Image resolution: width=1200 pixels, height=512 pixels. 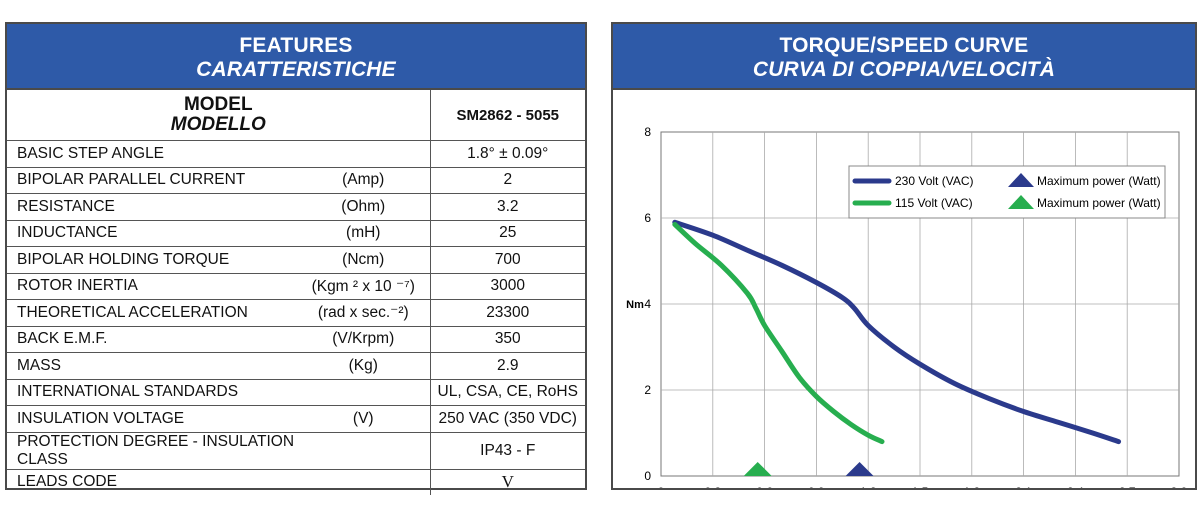 I want to click on spec-name: INDUCTANCE, so click(x=152, y=233).